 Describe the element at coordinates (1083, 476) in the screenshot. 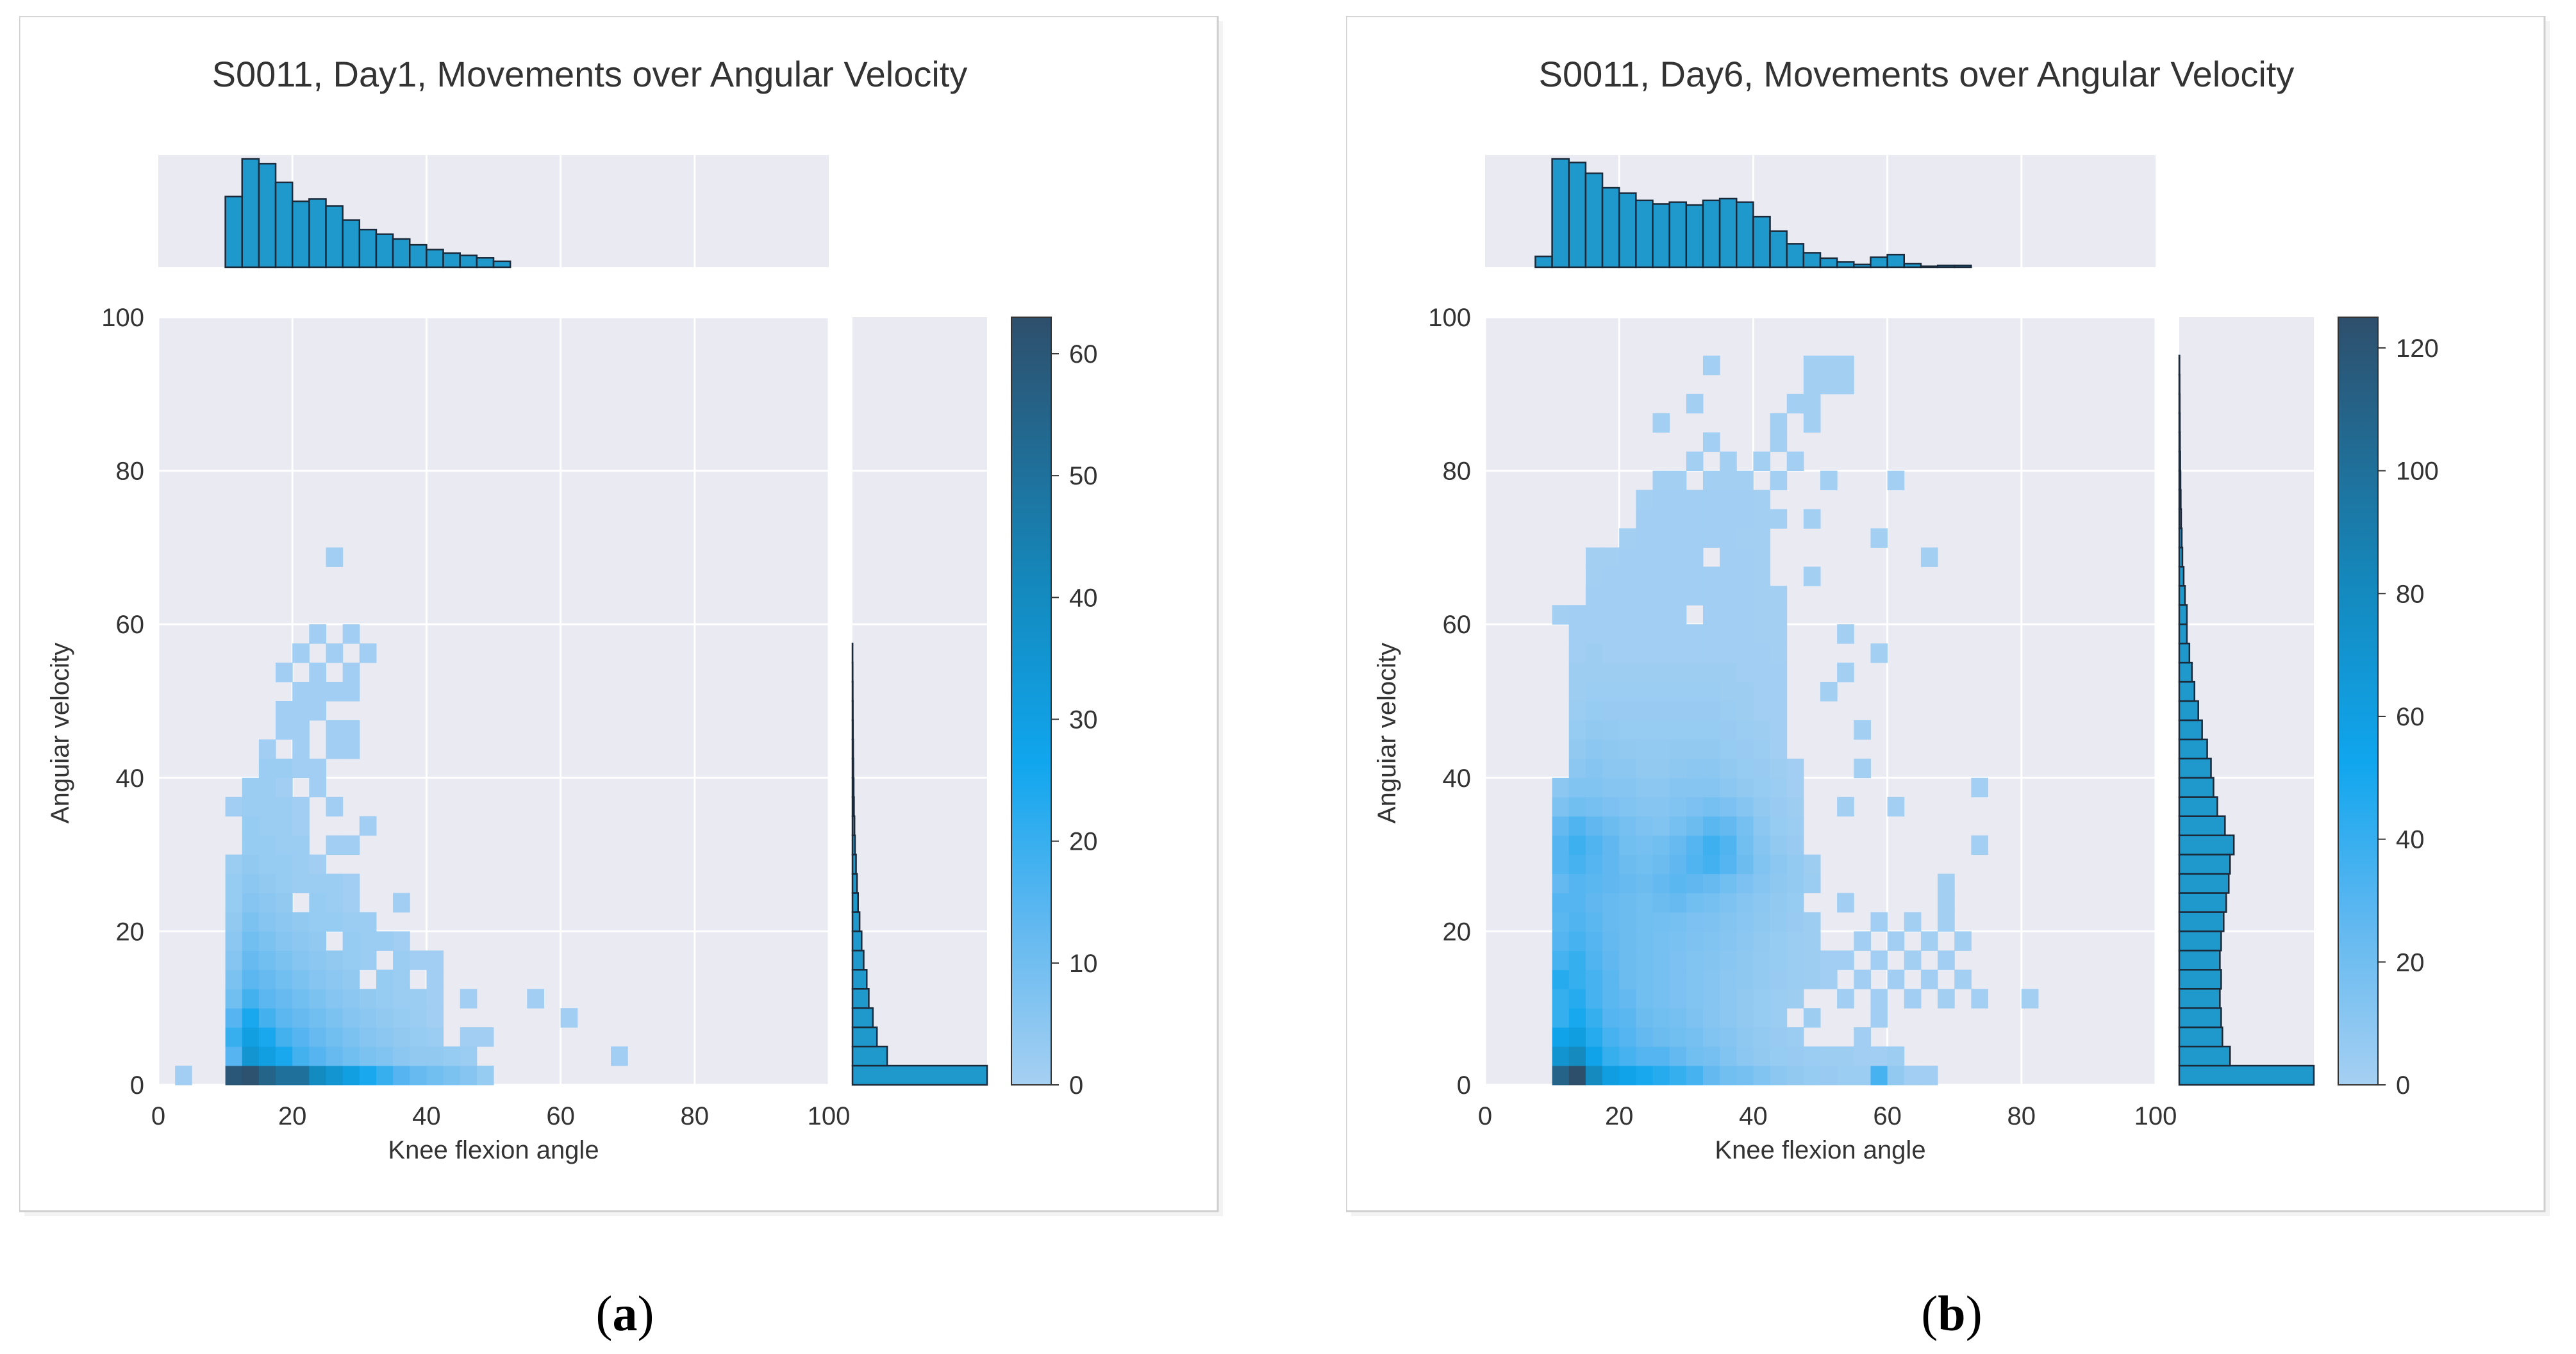

I see `colorbar-tick-label: 50` at that location.